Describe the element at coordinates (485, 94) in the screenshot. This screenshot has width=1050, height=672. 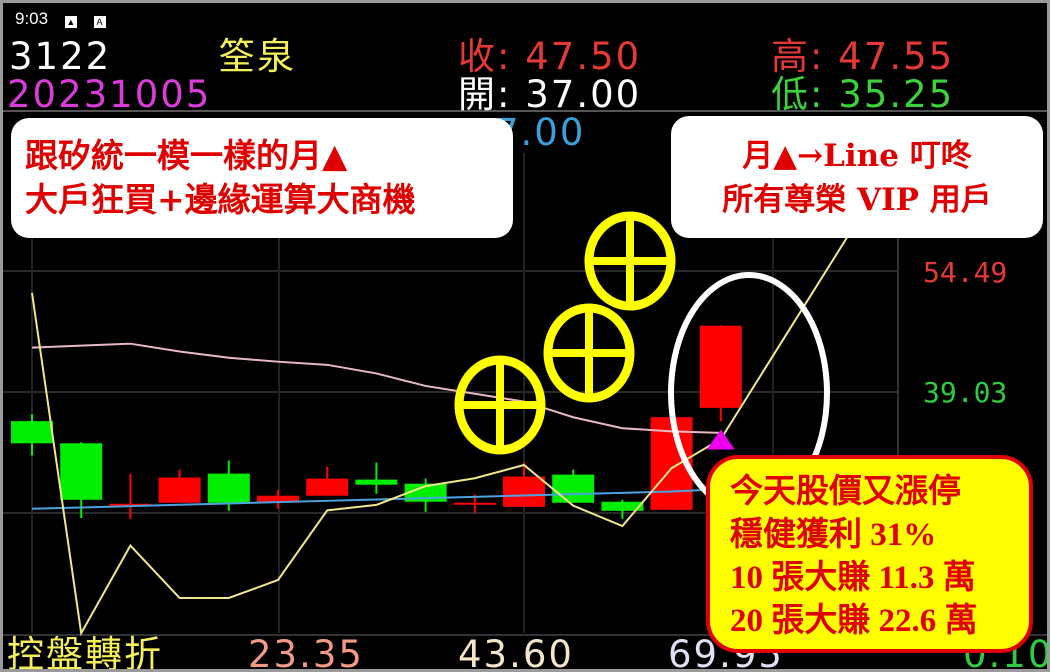
I see `open-label: 開:` at that location.